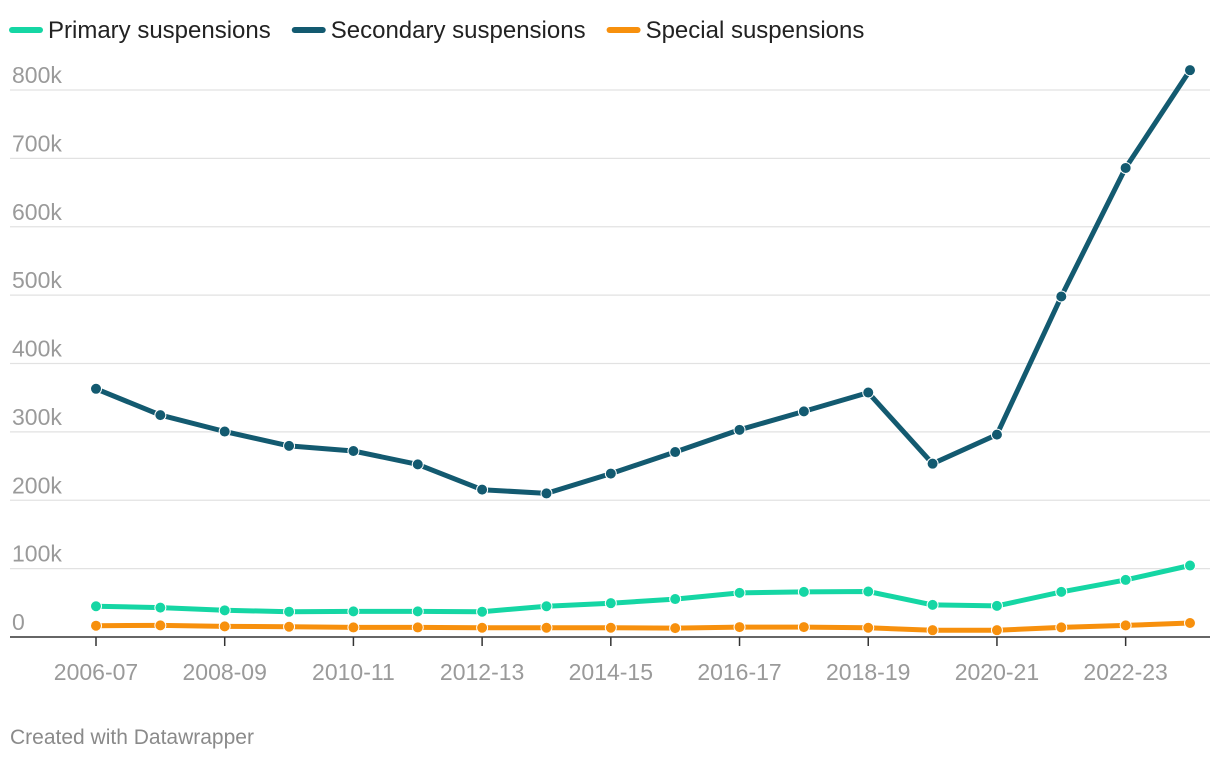 Image resolution: width=1220 pixels, height=764 pixels. Describe the element at coordinates (37, 417) in the screenshot. I see `y-tick-label: 300k` at that location.